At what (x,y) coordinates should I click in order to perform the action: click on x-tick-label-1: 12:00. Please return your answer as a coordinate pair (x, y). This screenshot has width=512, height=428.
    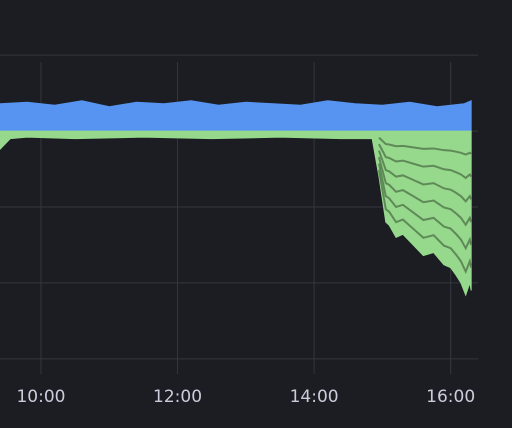
    Looking at the image, I should click on (177, 397).